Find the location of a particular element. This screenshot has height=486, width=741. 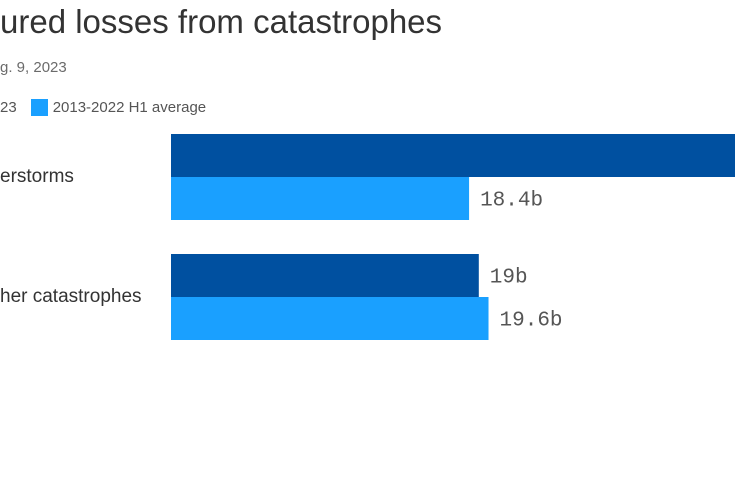

chart-legend: 23 2013-2022 H1 average is located at coordinates (110, 107).